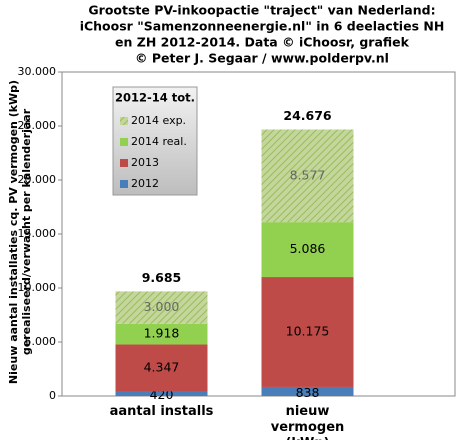 Image resolution: width=461 pixels, height=440 pixels. I want to click on chart-title: © Peter J. Segaar / www.polderpv.nl, so click(262, 58).